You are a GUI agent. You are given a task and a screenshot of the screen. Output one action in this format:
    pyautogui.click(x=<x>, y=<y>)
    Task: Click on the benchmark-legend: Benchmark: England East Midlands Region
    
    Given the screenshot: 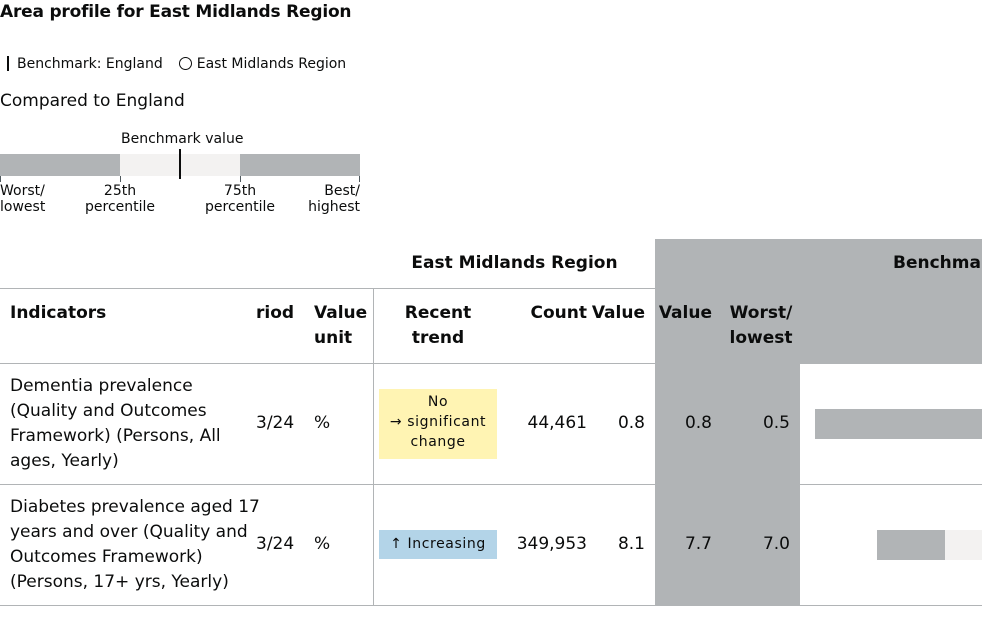 What is the action you would take?
    pyautogui.click(x=173, y=64)
    